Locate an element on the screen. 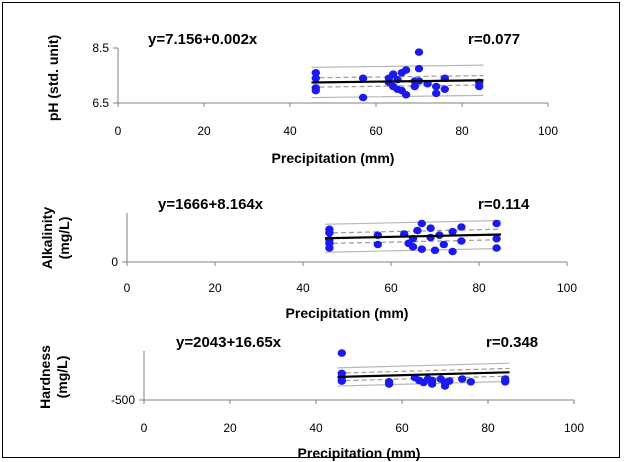  y-axis-title-line: Hardness is located at coordinates (45, 377).